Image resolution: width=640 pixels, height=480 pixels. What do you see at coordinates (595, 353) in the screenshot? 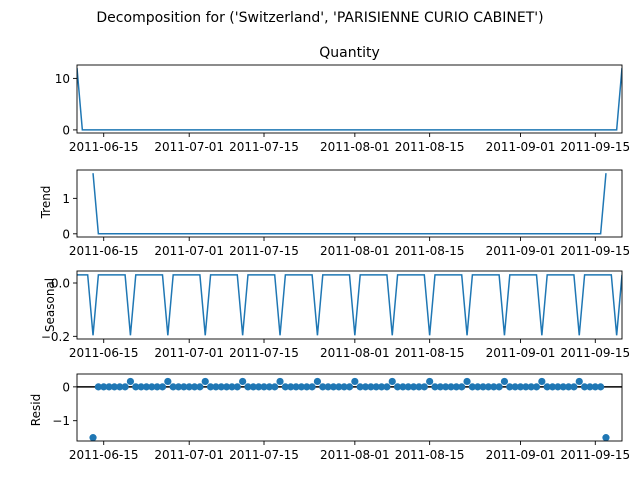
I see `seasonal-xtick-label: 2011-09-15` at bounding box center [595, 353].